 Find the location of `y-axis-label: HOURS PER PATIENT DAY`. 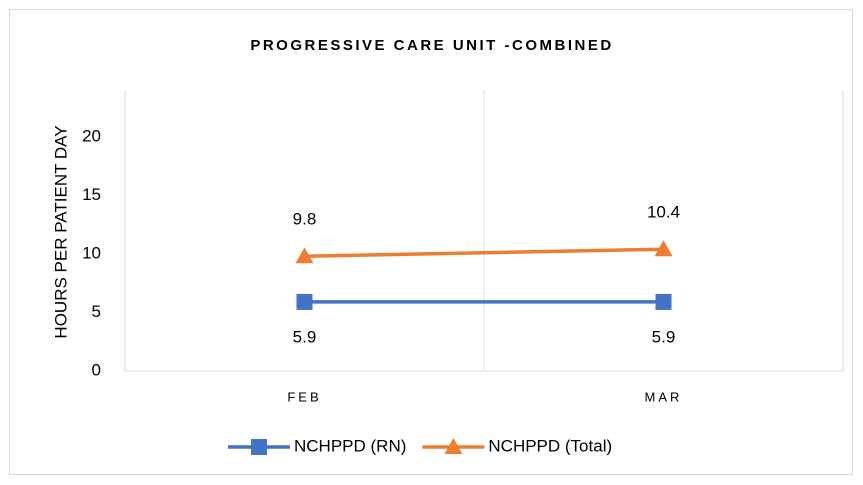

y-axis-label: HOURS PER PATIENT DAY is located at coordinates (60, 231).